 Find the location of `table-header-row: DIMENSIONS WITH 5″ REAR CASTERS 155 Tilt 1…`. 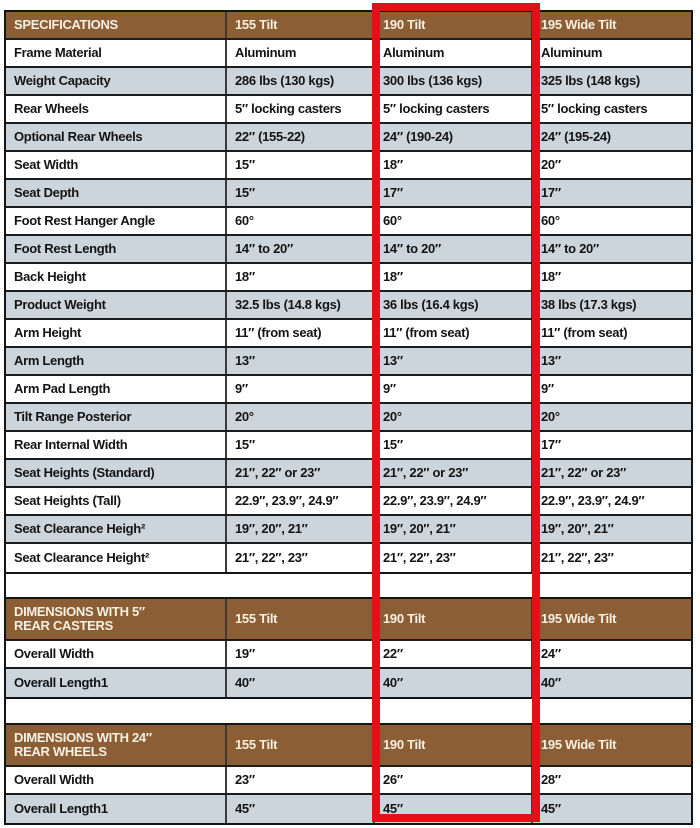

table-header-row: DIMENSIONS WITH 5″ REAR CASTERS 155 Tilt 1… is located at coordinates (348, 620).